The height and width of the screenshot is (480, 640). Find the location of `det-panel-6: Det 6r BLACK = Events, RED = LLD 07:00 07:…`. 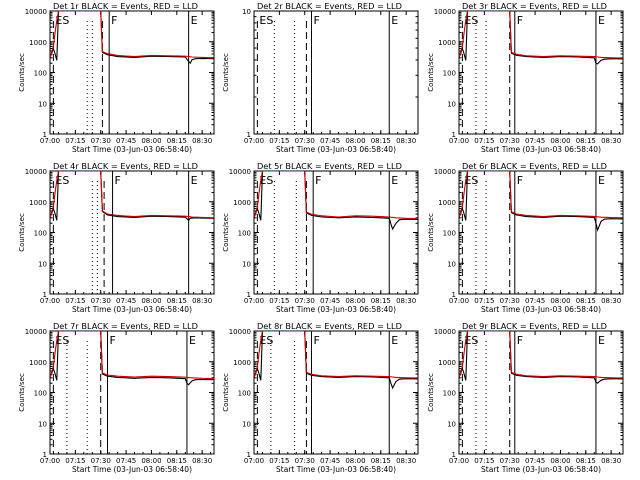

det-panel-6: Det 6r BLACK = Events, RED = LLD 07:00 07:… is located at coordinates (525, 237).